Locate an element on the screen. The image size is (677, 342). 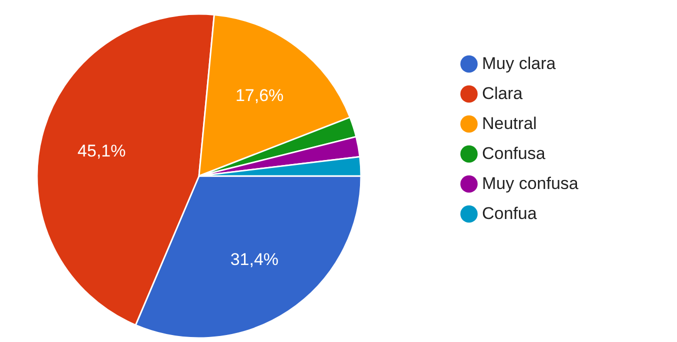
data-label: 45,1% is located at coordinates (102, 150).